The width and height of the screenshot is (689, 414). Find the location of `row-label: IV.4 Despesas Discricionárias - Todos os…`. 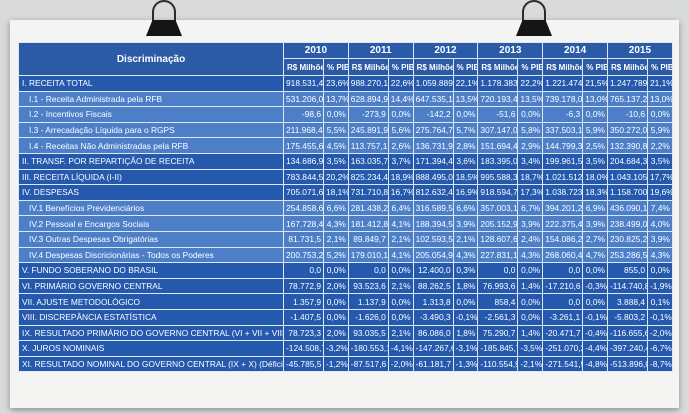

row-label: IV.4 Despesas Discricionárias - Todos os… is located at coordinates (151, 255).